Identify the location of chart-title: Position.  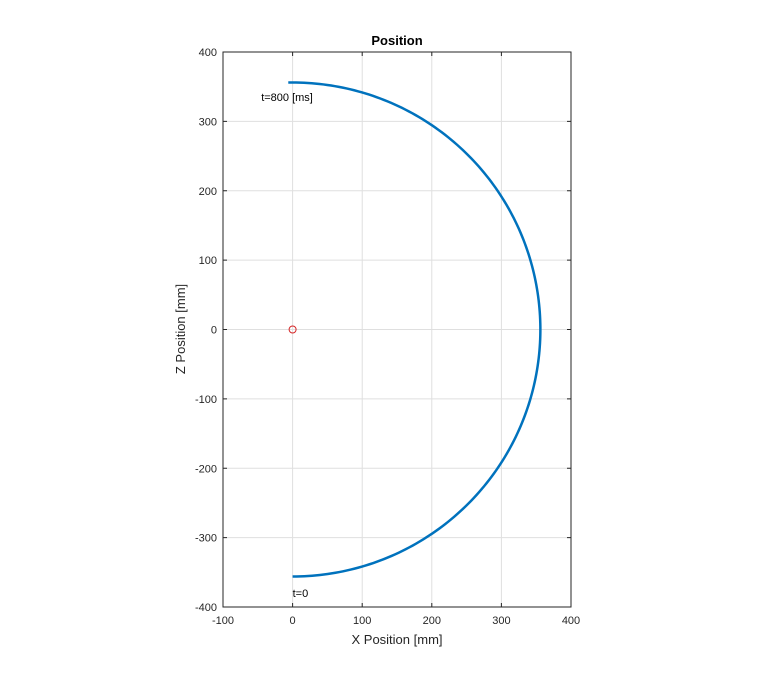
(396, 40).